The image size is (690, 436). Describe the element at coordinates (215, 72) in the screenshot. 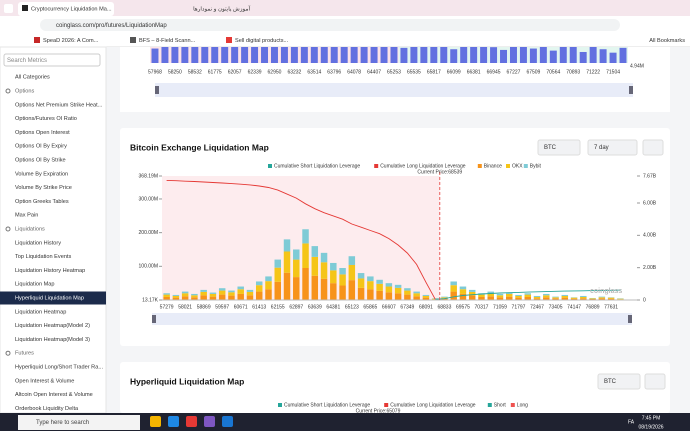

I see `x-tick-label: 61775` at that location.